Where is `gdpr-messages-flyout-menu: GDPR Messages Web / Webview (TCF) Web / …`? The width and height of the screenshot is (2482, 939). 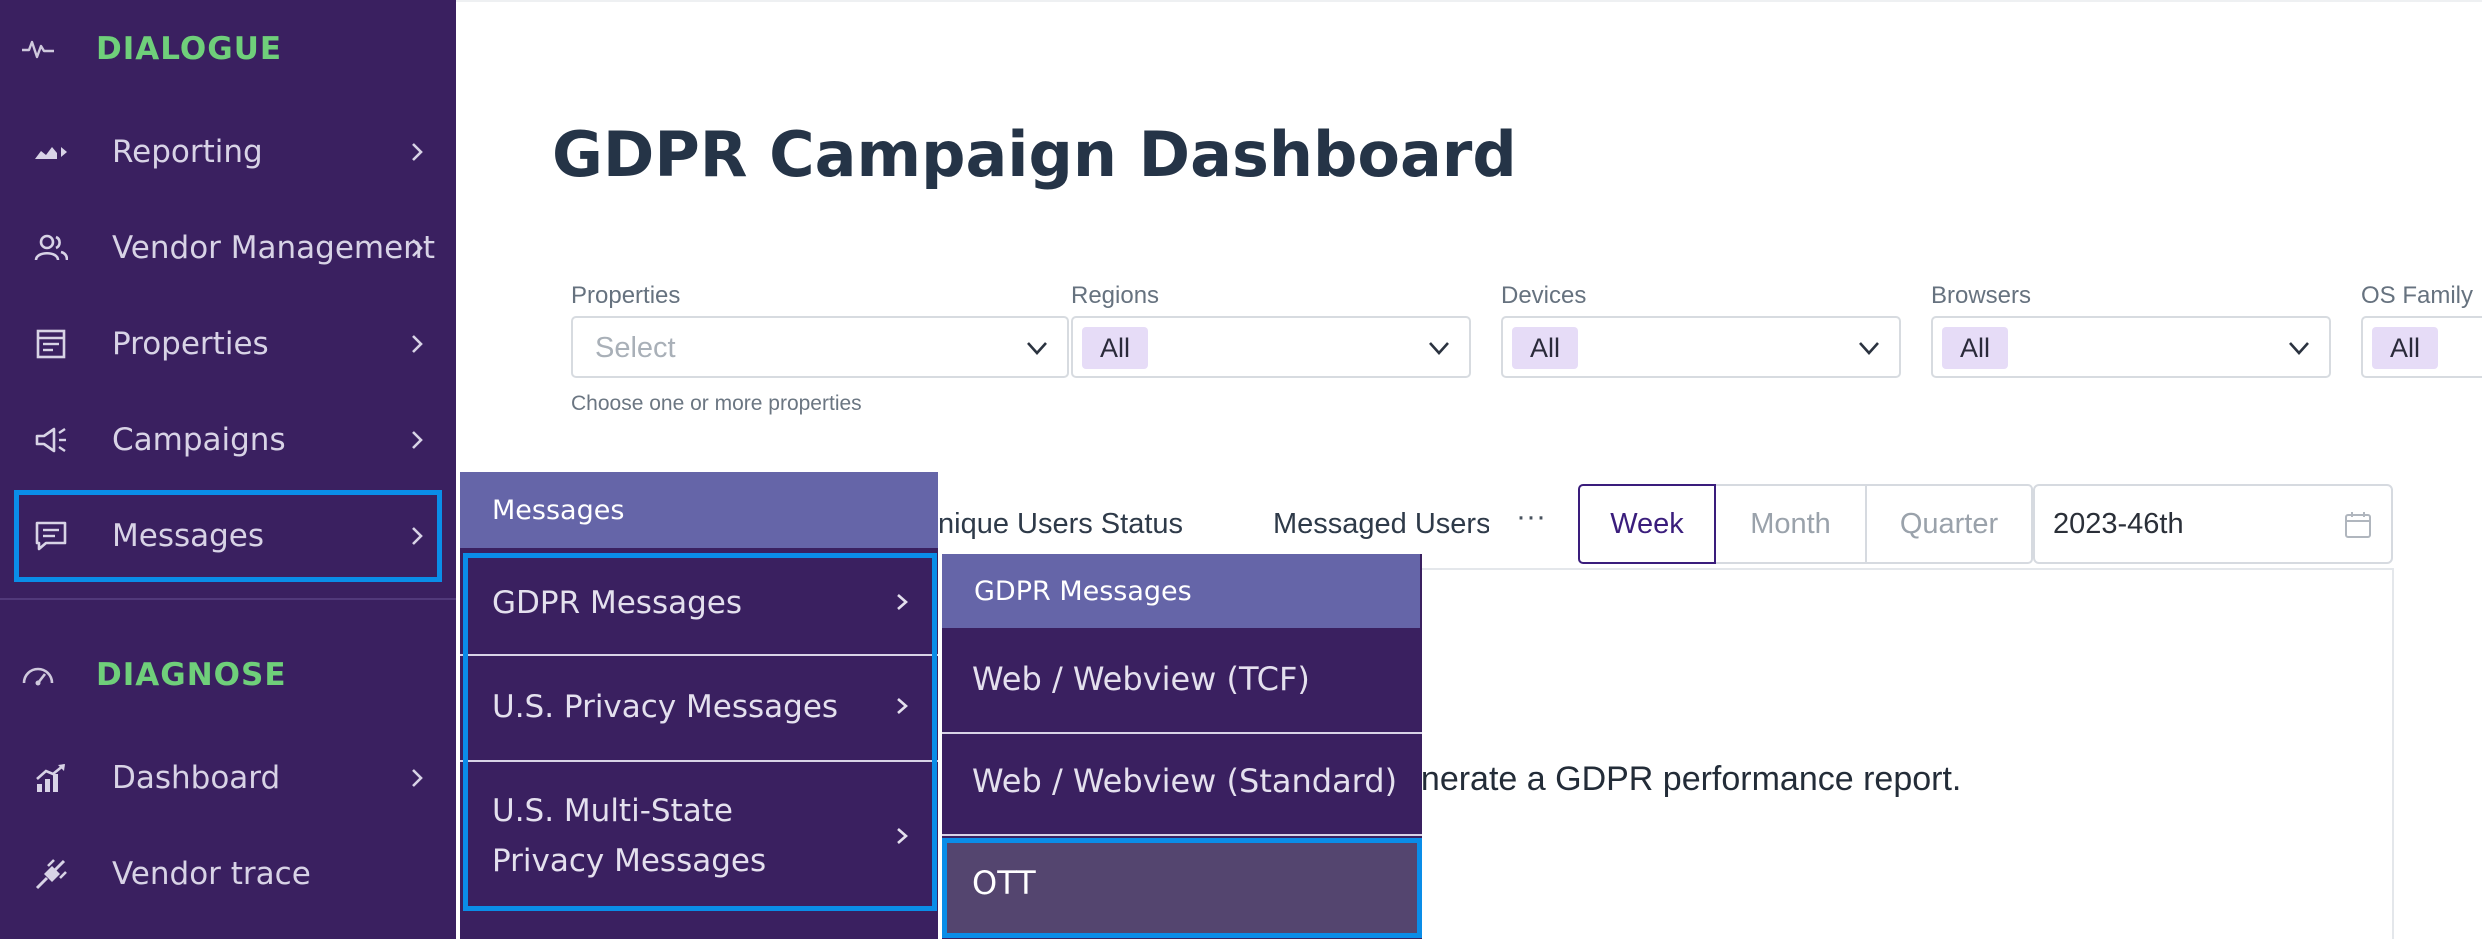
gdpr-messages-flyout-menu: GDPR Messages Web / Webview (TCF) Web / … is located at coordinates (1182, 746).